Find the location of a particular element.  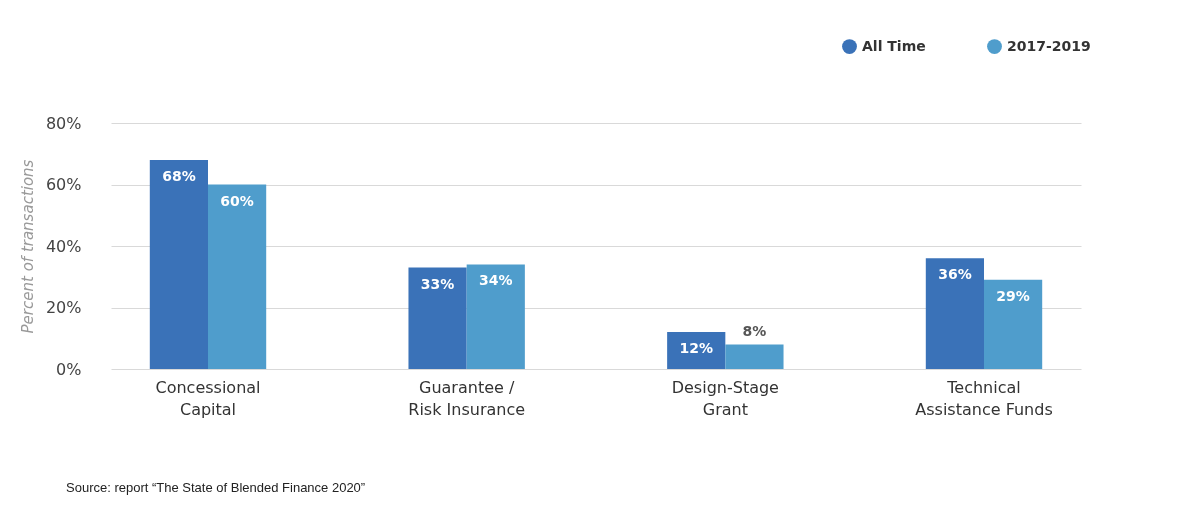

y-tick-label: 0% is located at coordinates (69, 369).